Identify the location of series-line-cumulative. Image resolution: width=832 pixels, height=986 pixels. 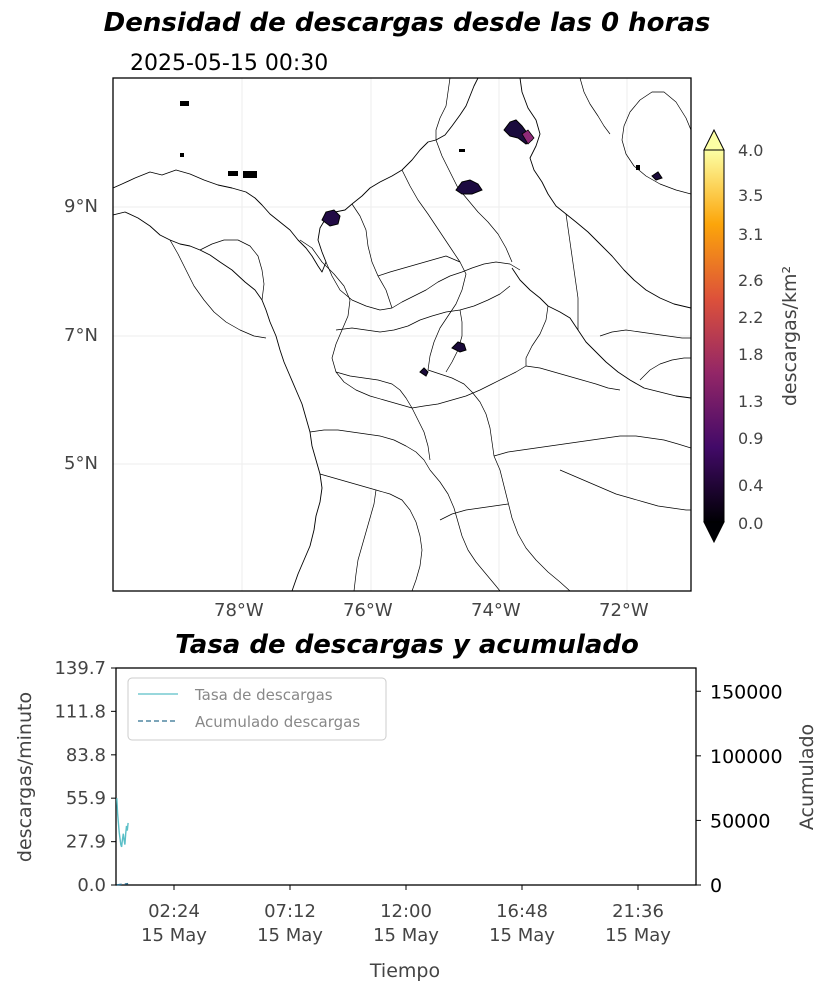
(122, 884).